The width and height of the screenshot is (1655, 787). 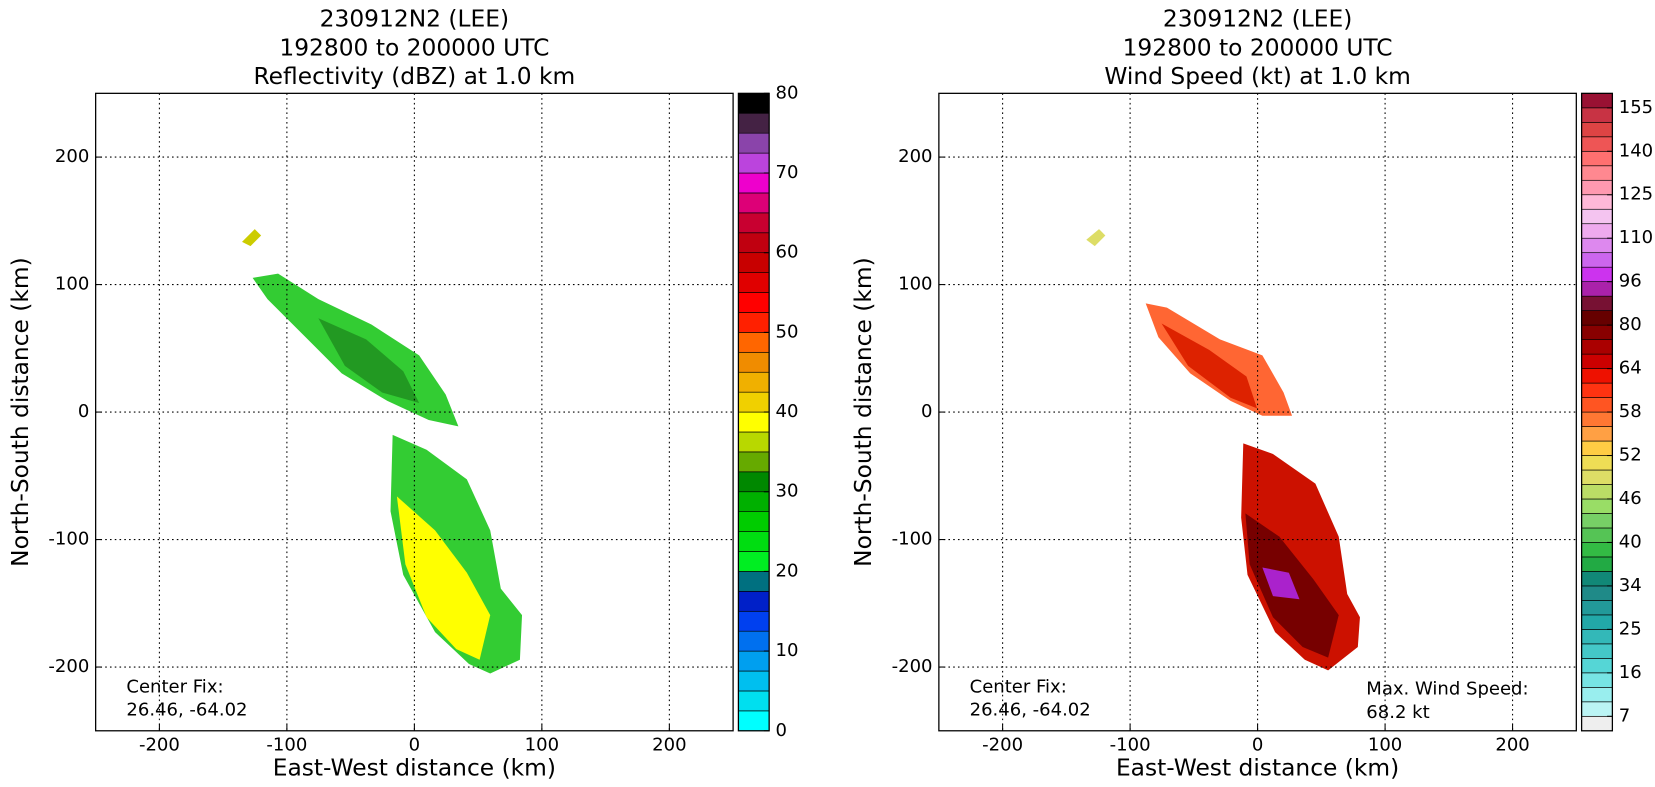 I want to click on chart-title: Reflectivity (dBZ) at 1.0 km, so click(x=415, y=76).